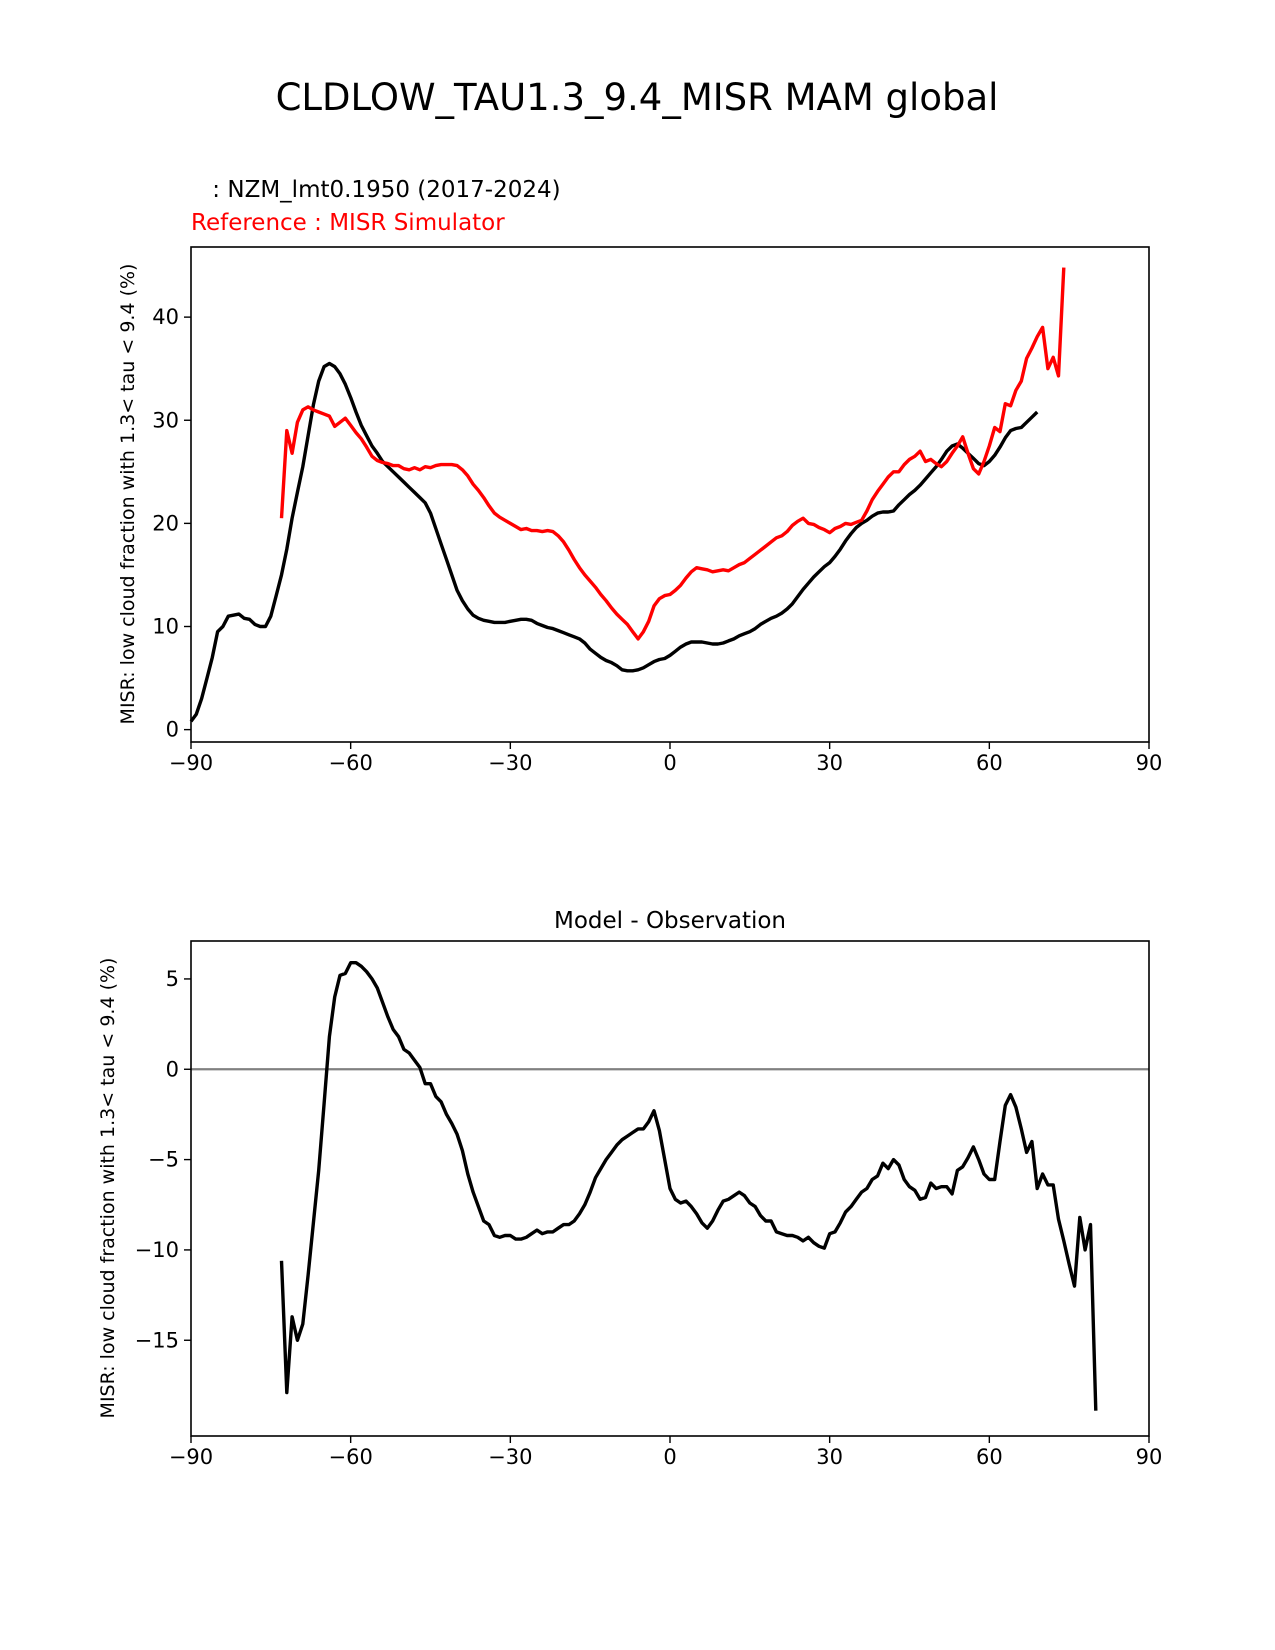  I want to click on top-y-tick-label: 0, so click(172, 730).